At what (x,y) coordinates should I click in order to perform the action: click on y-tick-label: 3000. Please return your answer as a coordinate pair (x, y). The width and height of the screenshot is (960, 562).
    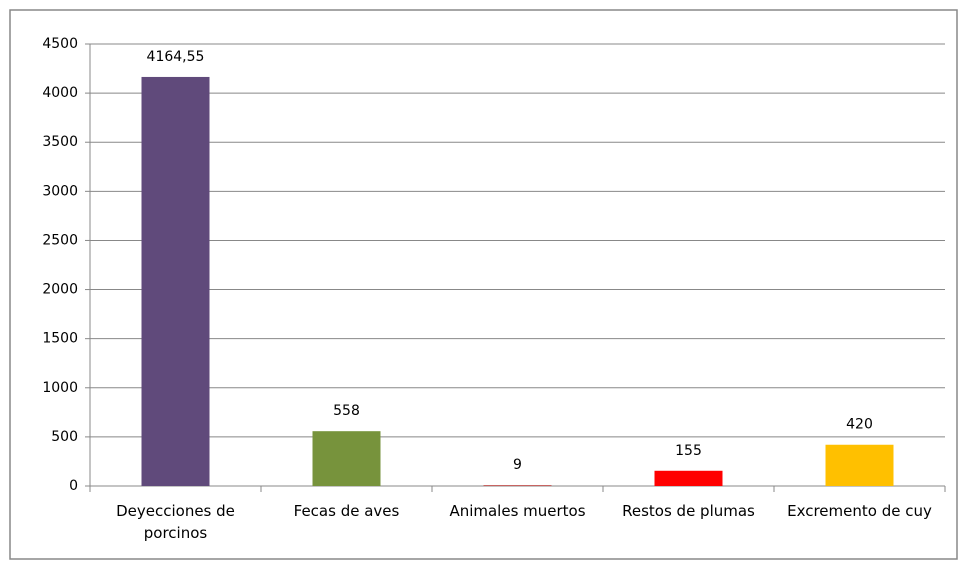
    Looking at the image, I should click on (60, 191).